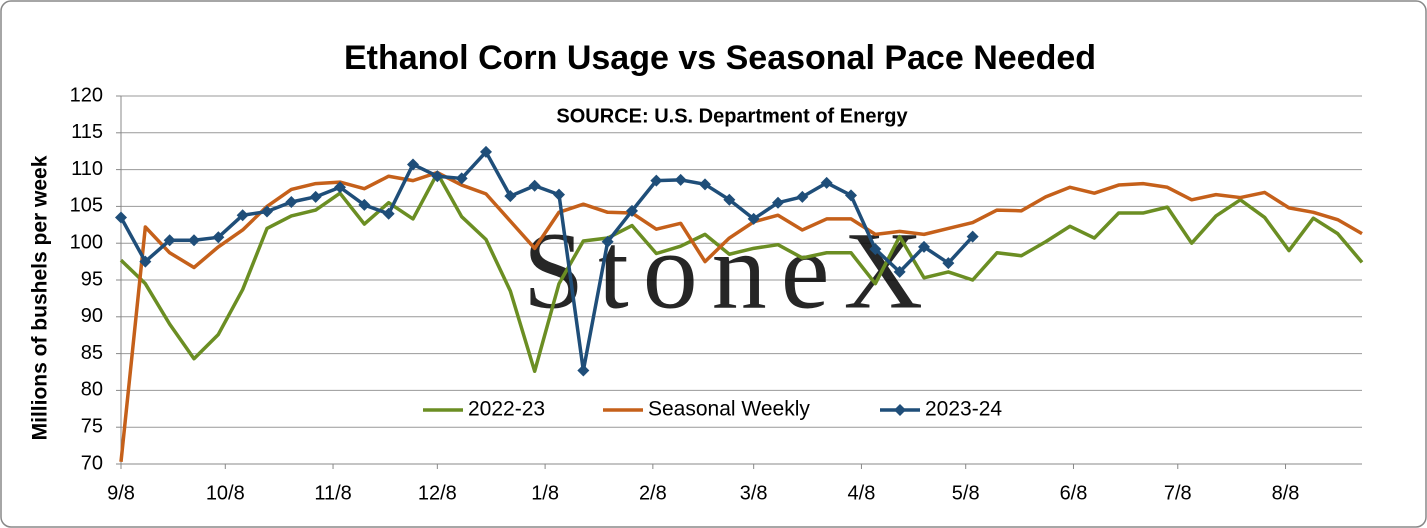 This screenshot has height=528, width=1427. What do you see at coordinates (900, 410) in the screenshot?
I see `legend-marker` at bounding box center [900, 410].